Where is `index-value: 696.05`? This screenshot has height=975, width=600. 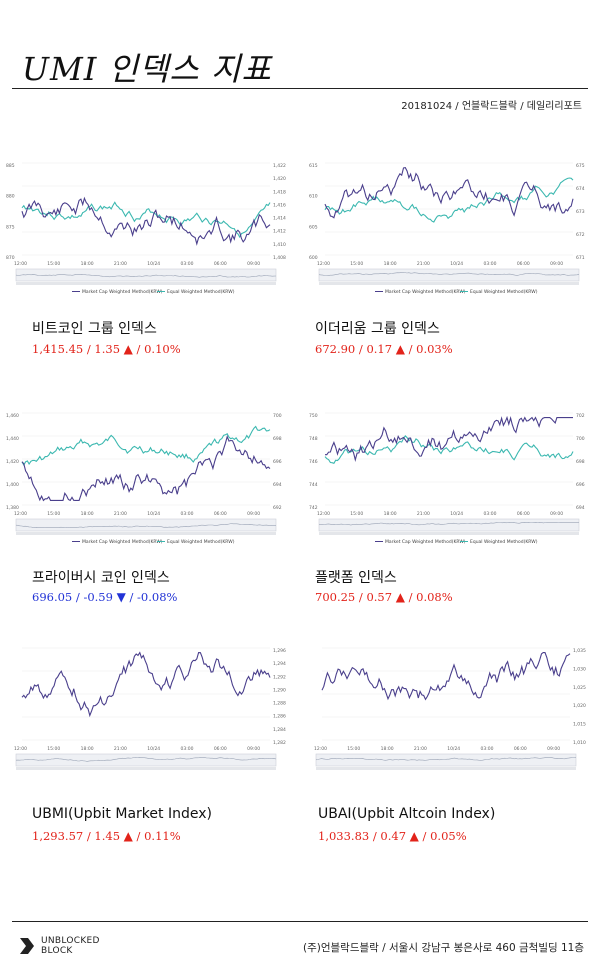 index-value: 696.05 is located at coordinates (52, 597).